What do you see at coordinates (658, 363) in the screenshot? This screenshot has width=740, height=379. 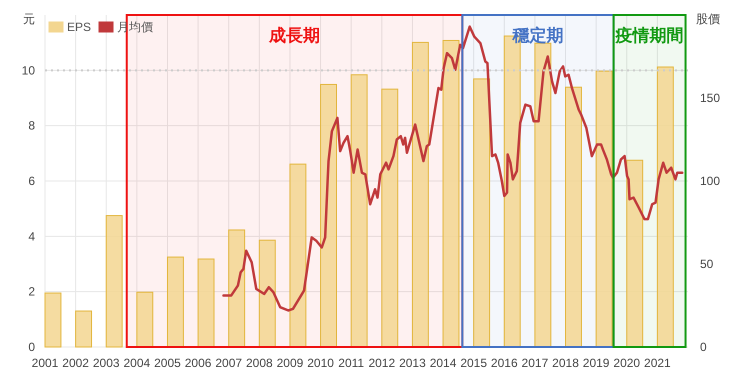 I see `x-tick-label: 2021` at bounding box center [658, 363].